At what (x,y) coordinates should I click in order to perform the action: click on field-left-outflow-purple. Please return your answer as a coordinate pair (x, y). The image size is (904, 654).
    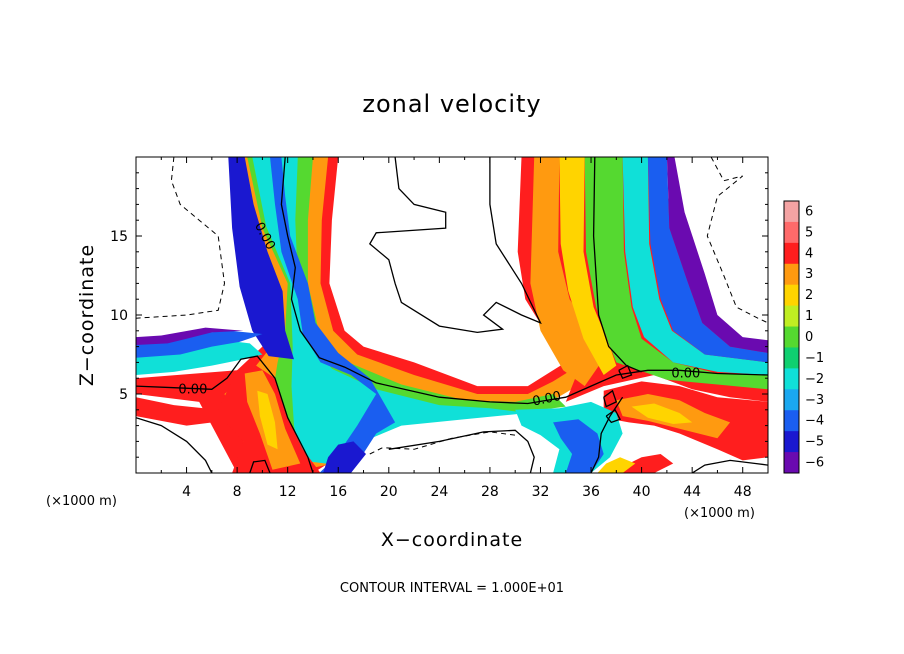
    Looking at the image, I should click on (190, 336).